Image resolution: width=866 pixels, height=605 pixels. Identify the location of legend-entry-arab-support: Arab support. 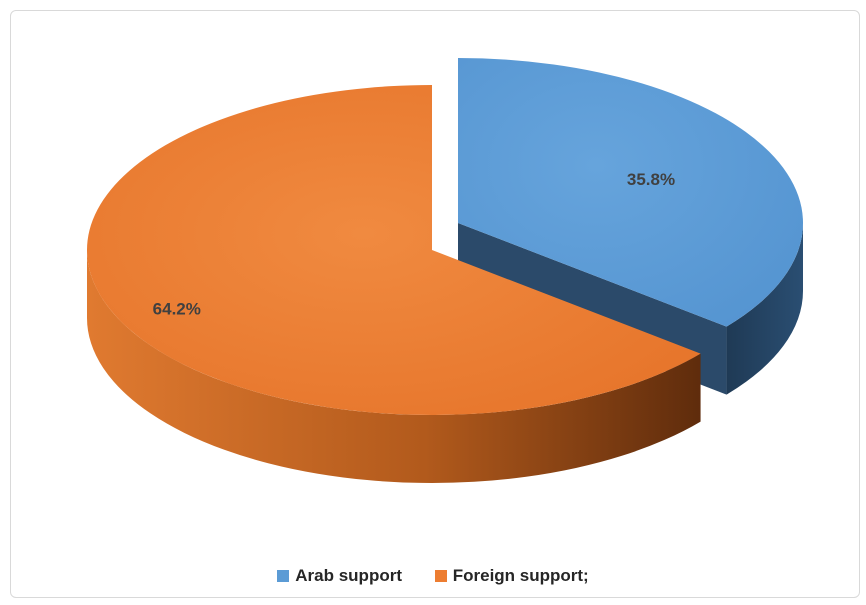
(339, 576).